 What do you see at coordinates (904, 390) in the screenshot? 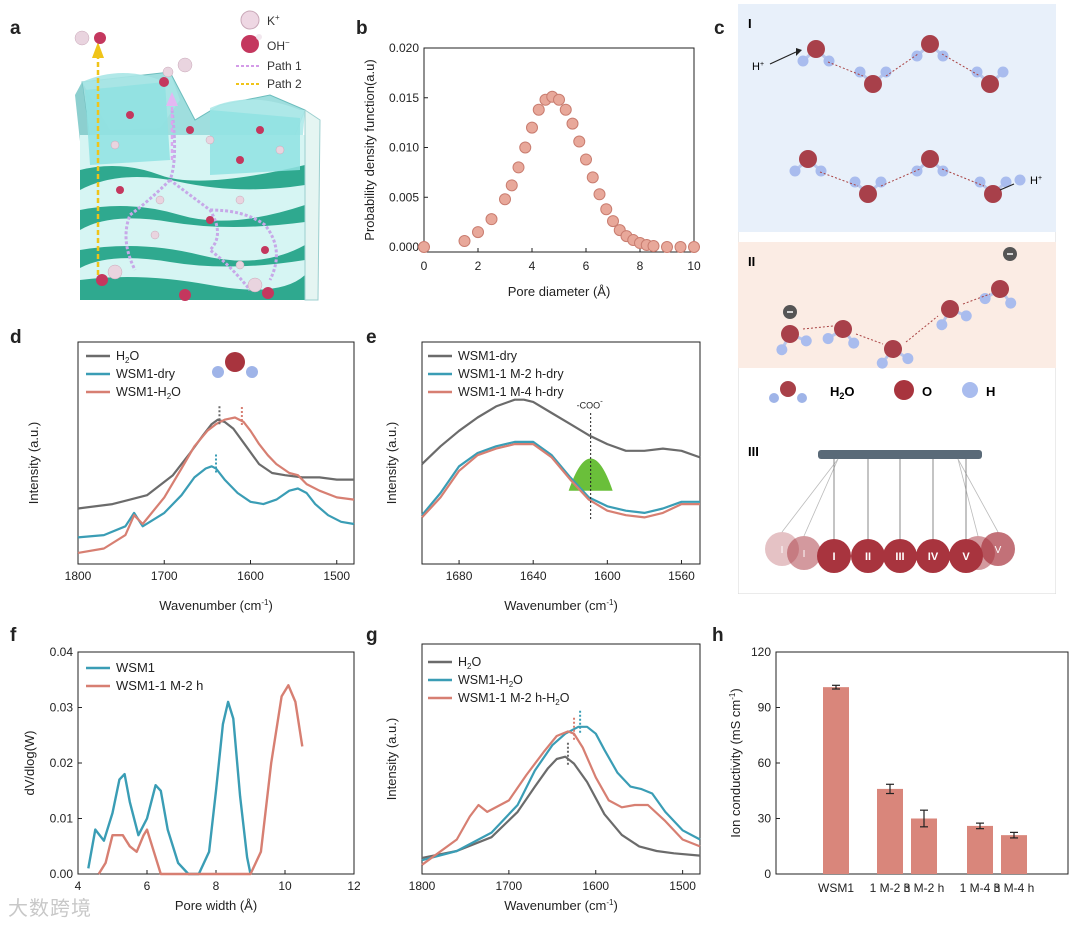
I see `oxygen-icon` at bounding box center [904, 390].